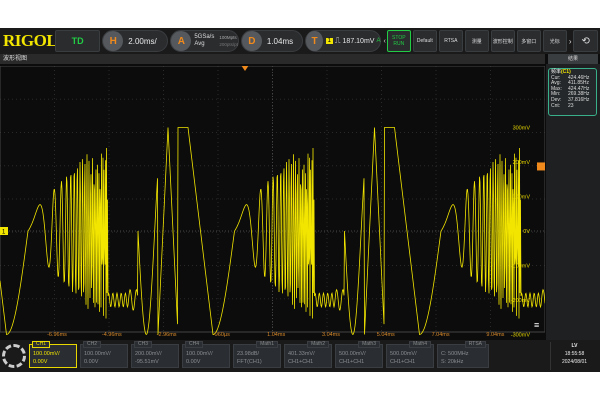 Image resolution: width=600 pixels, height=400 pixels. I want to click on trigger-source: 1, so click(329, 41).